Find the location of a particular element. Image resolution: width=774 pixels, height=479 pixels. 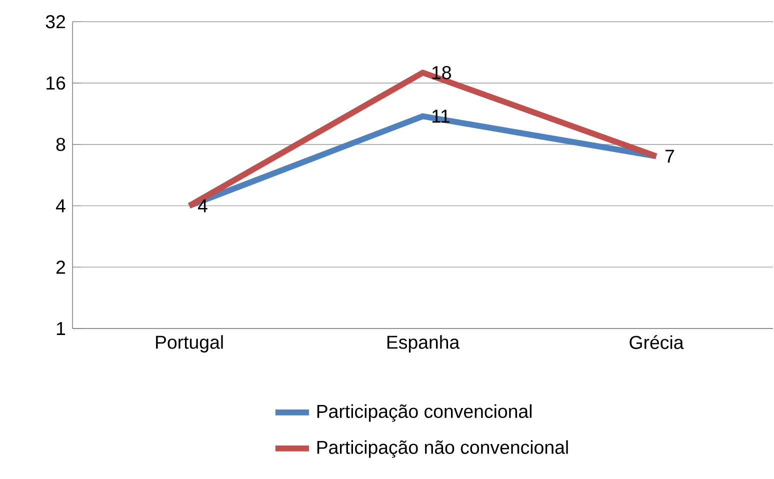

legend-label: Participação não convencional is located at coordinates (442, 449).